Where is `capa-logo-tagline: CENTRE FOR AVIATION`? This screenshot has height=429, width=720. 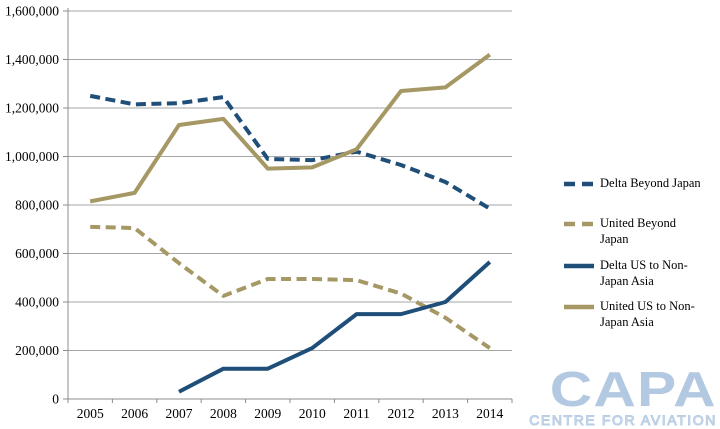
capa-logo-tagline: CENTRE FOR AVIATION is located at coordinates (623, 419).